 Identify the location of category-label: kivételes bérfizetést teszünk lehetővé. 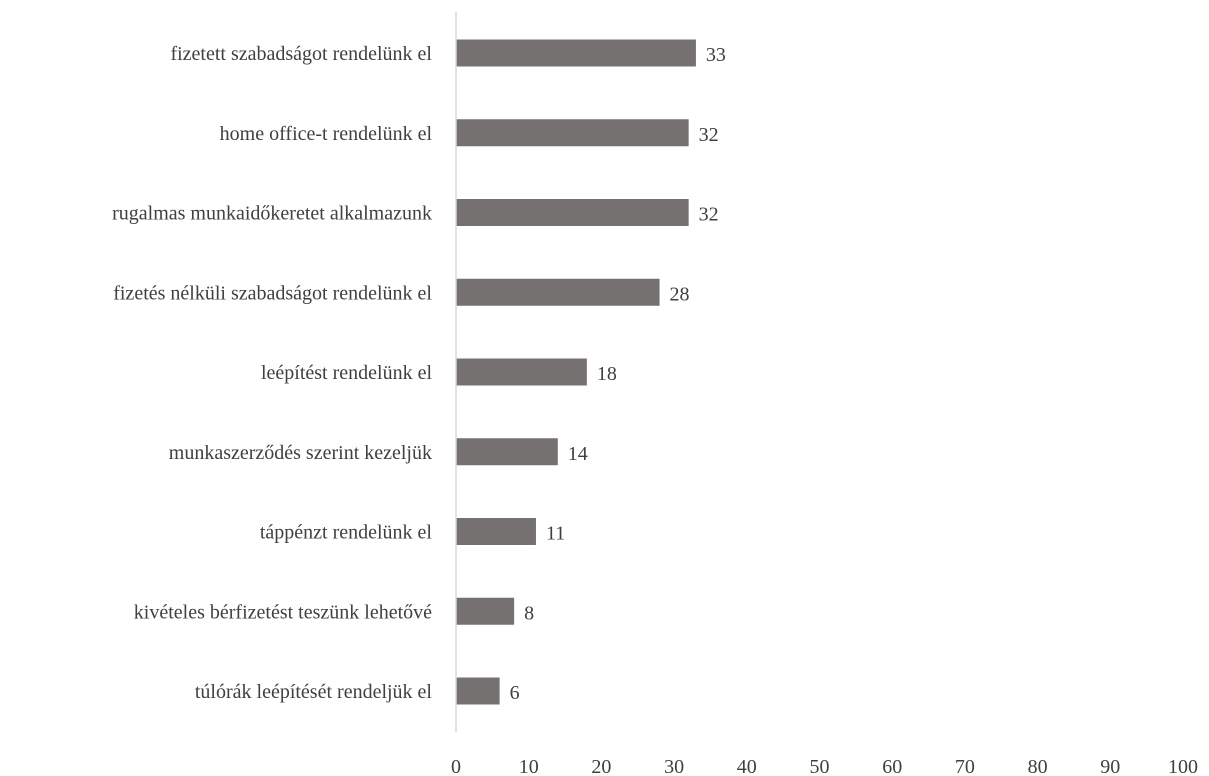
(283, 612).